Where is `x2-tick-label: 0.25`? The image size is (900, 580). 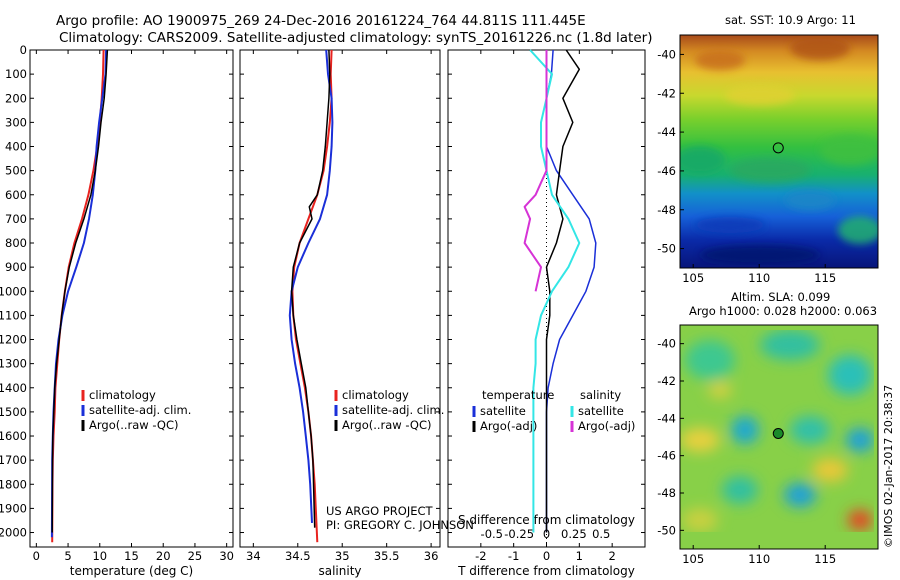 x2-tick-label: 0.25 is located at coordinates (574, 534).